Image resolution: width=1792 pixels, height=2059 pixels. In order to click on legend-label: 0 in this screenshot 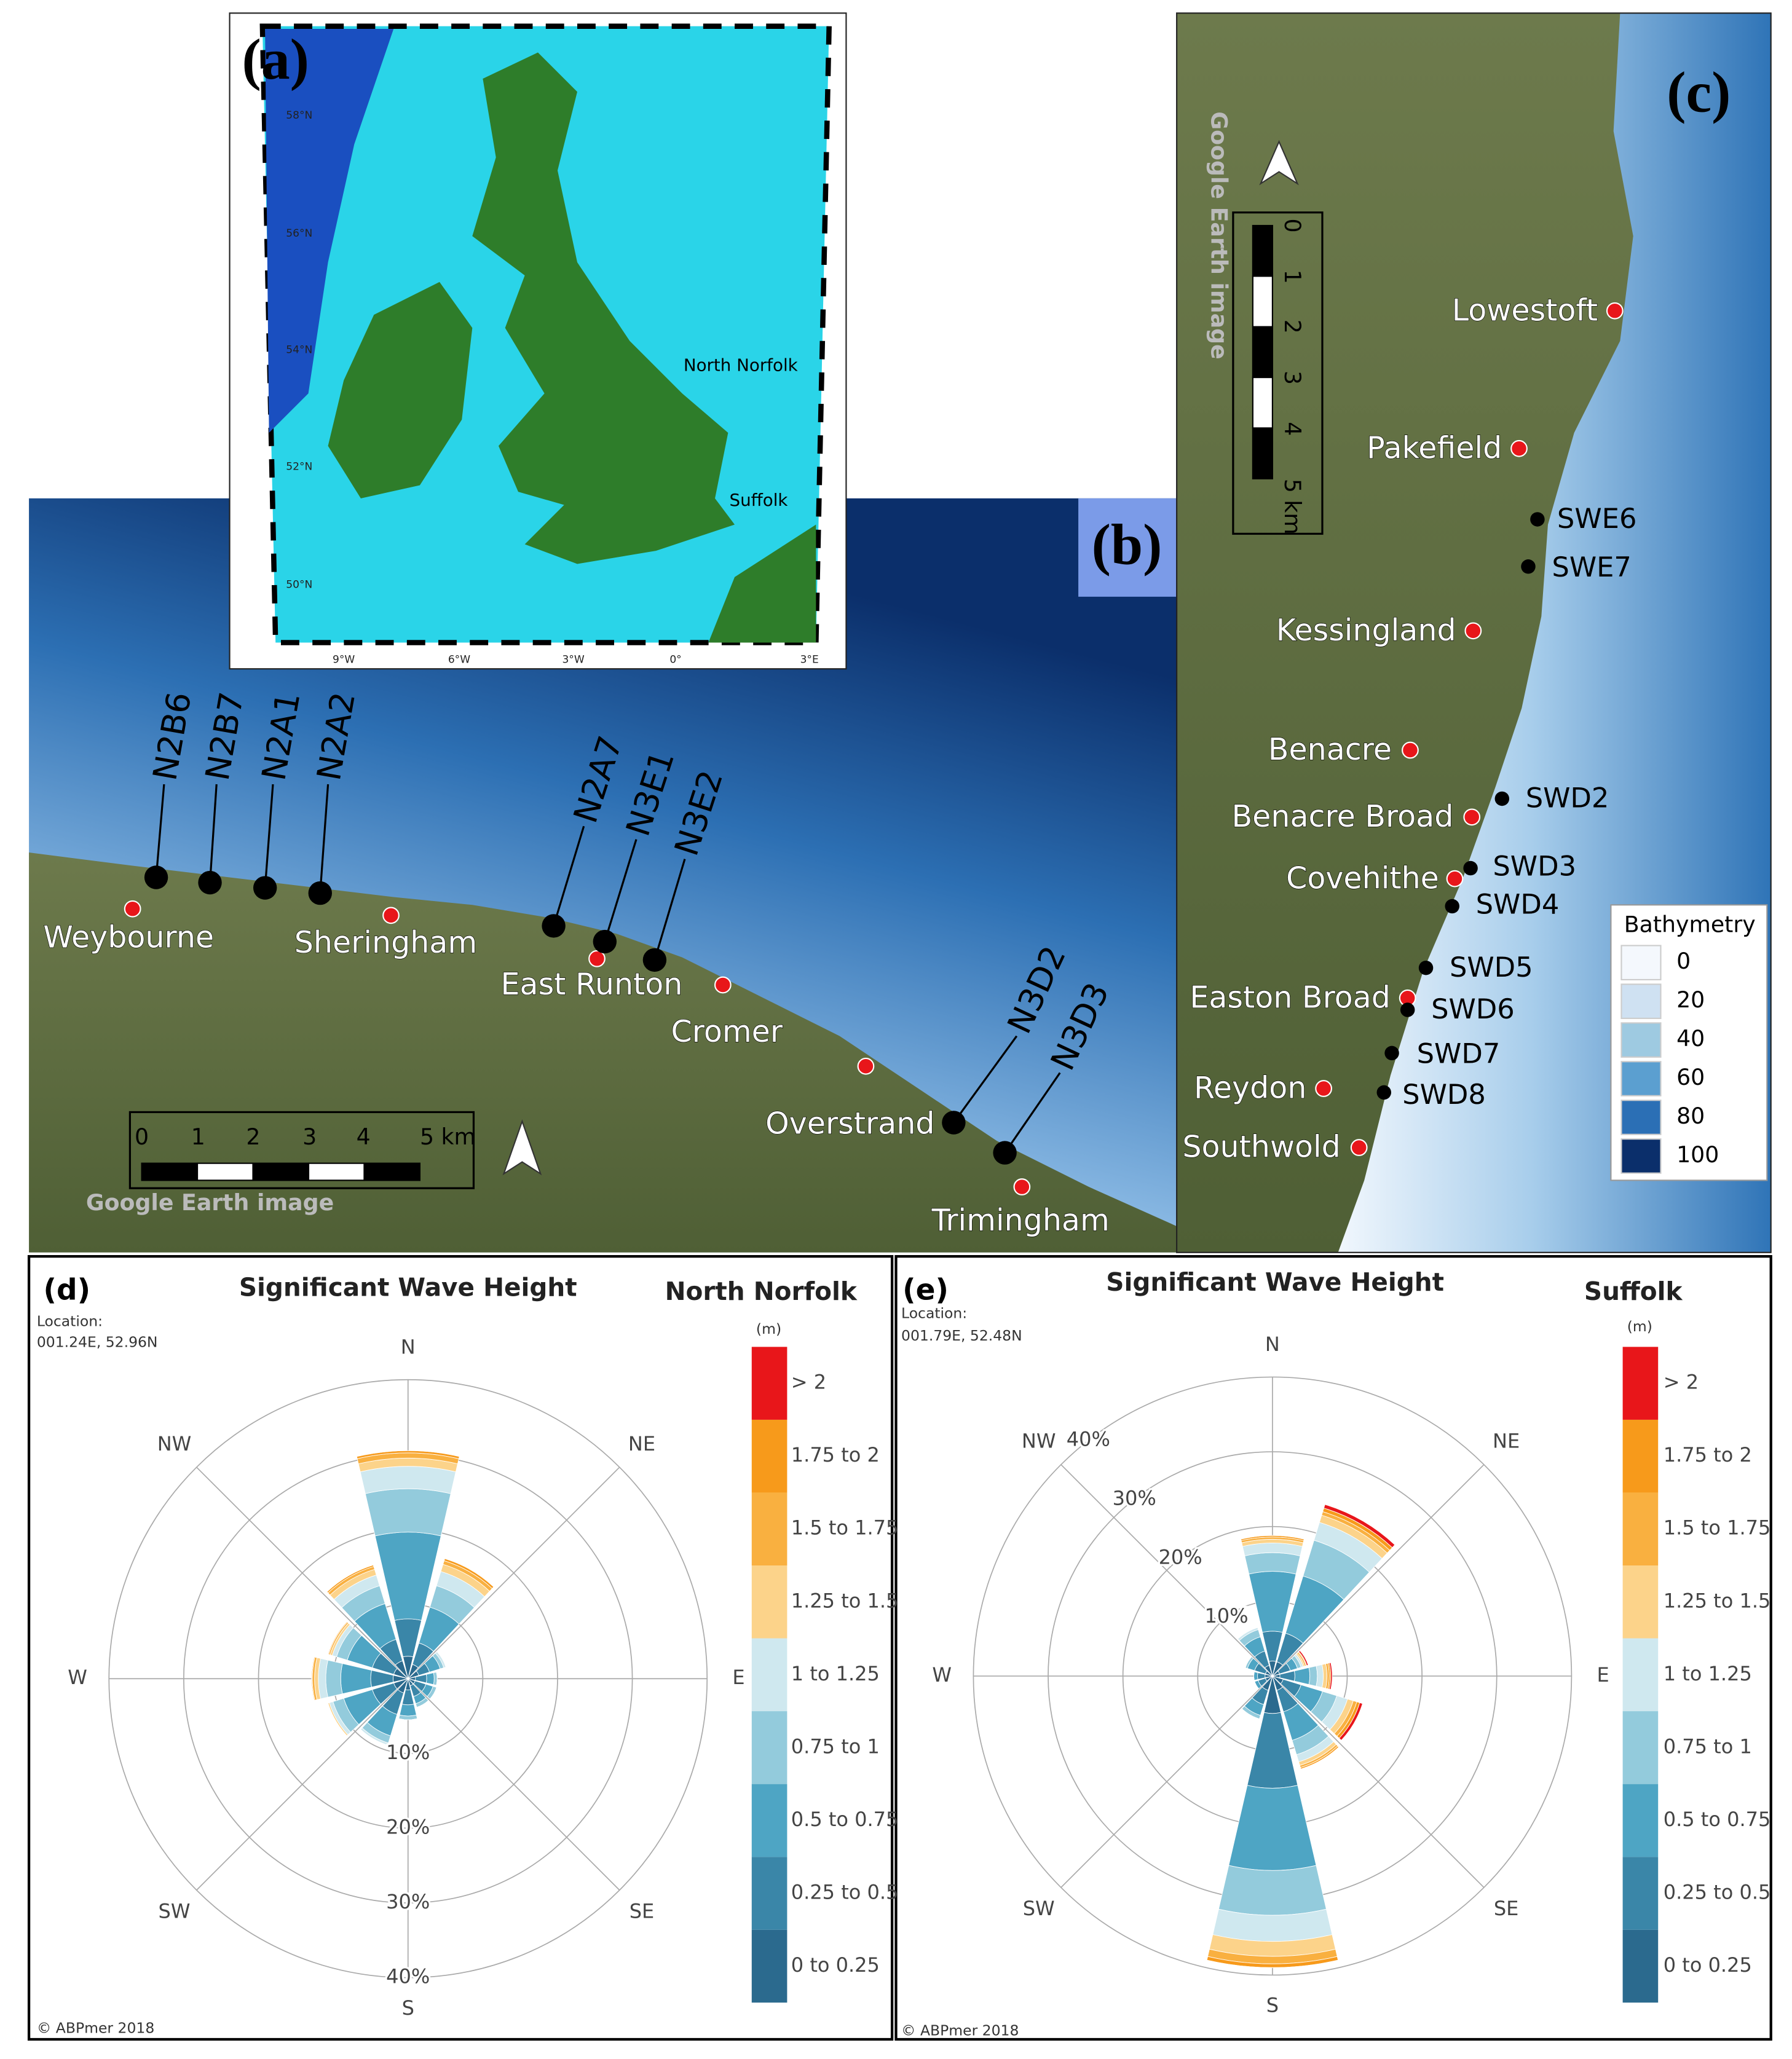, I will do `click(1683, 961)`.